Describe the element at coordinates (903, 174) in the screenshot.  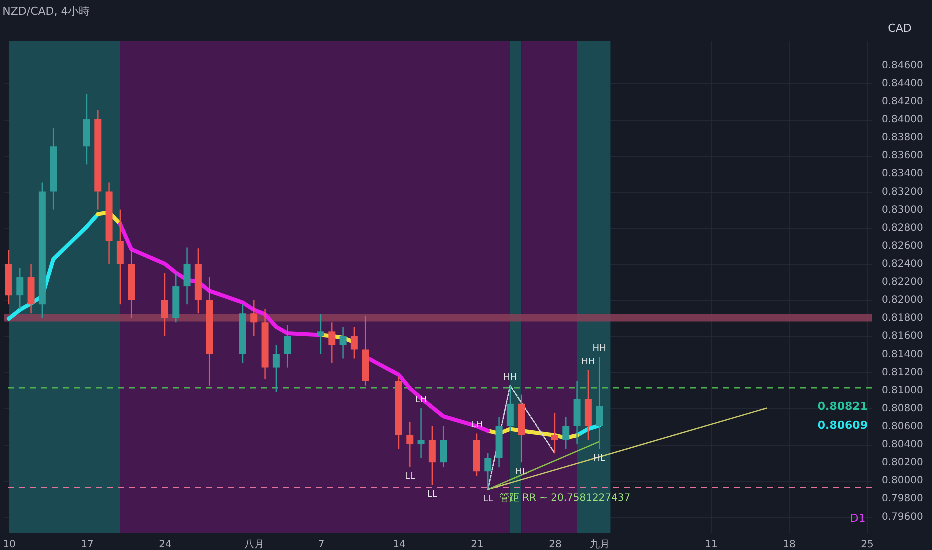
I see `y-tick-label: 0.83400` at that location.